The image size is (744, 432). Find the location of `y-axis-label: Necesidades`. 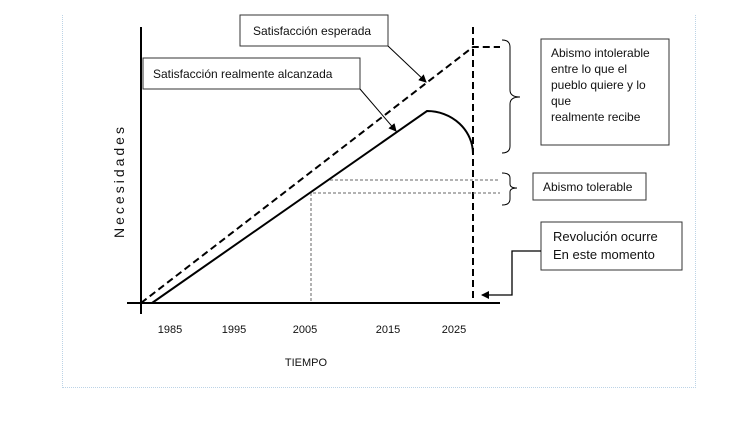

y-axis-label: Necesidades is located at coordinates (119, 181).